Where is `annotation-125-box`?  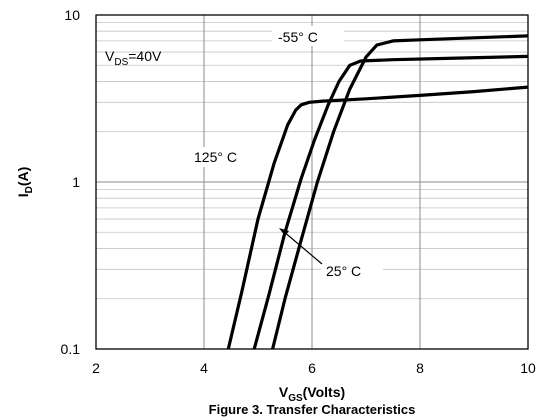 annotation-125-box is located at coordinates (224, 157).